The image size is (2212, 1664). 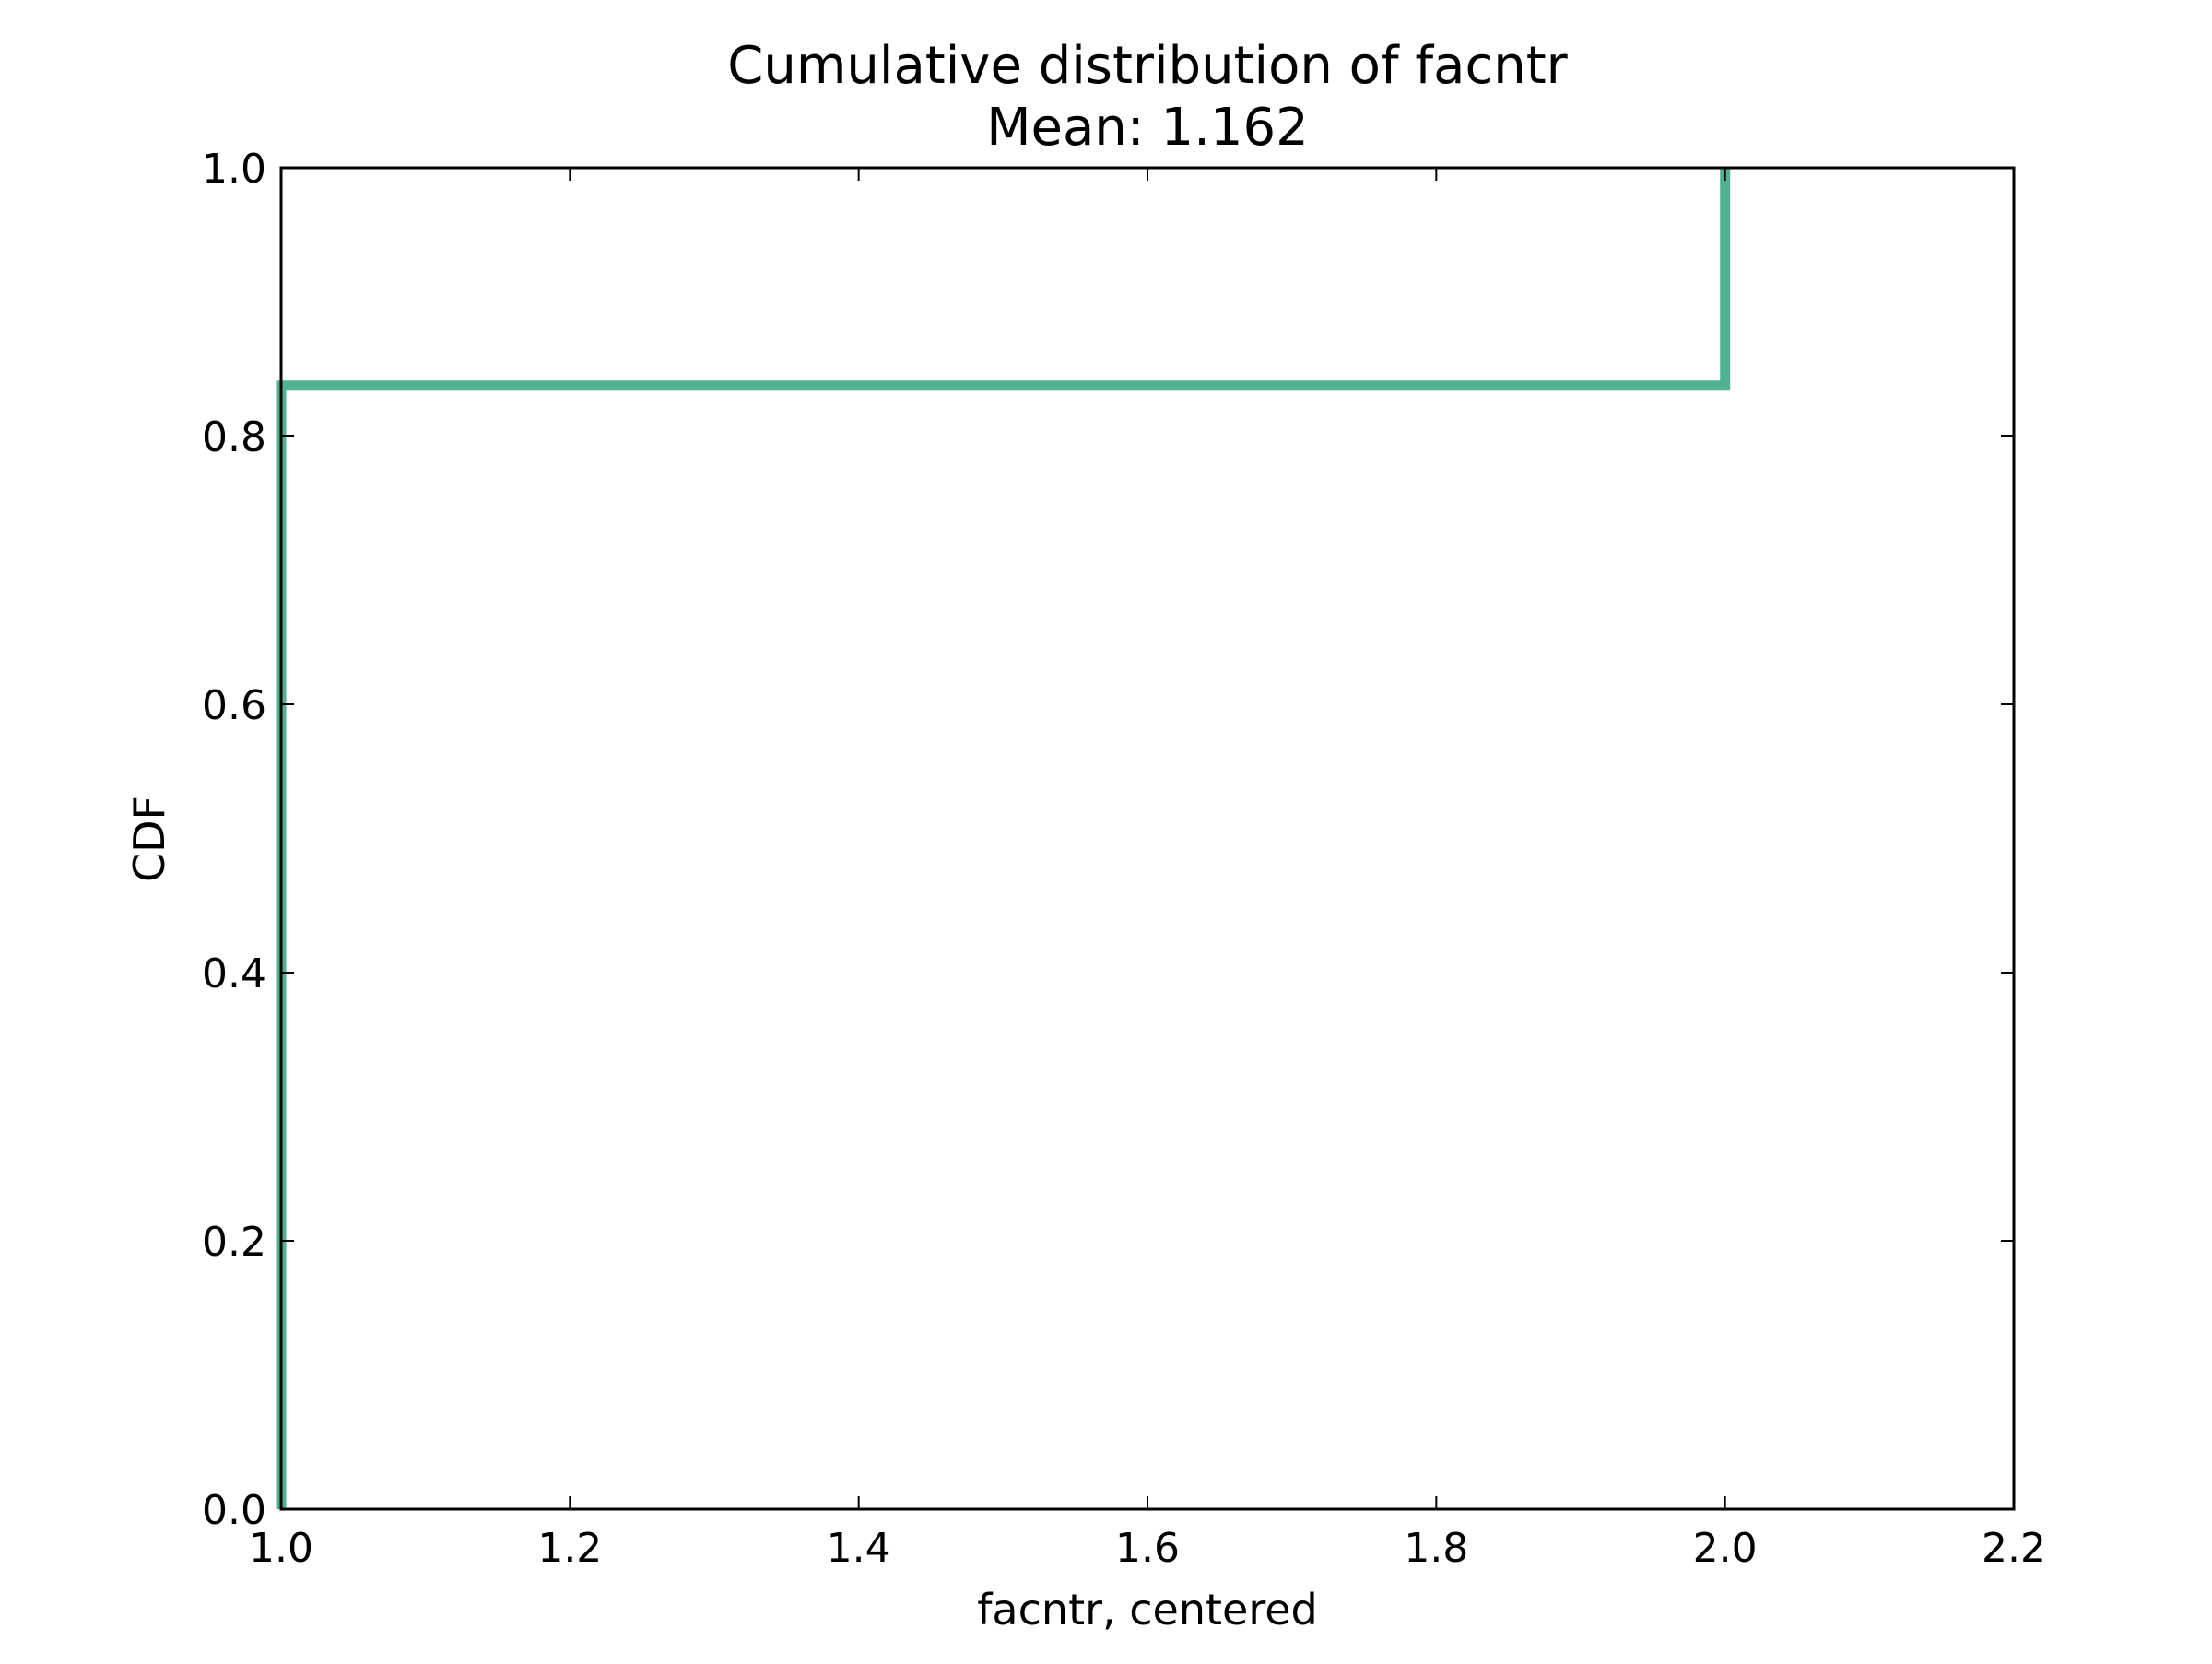 I want to click on x-tick-label: 1.4, so click(x=859, y=1548).